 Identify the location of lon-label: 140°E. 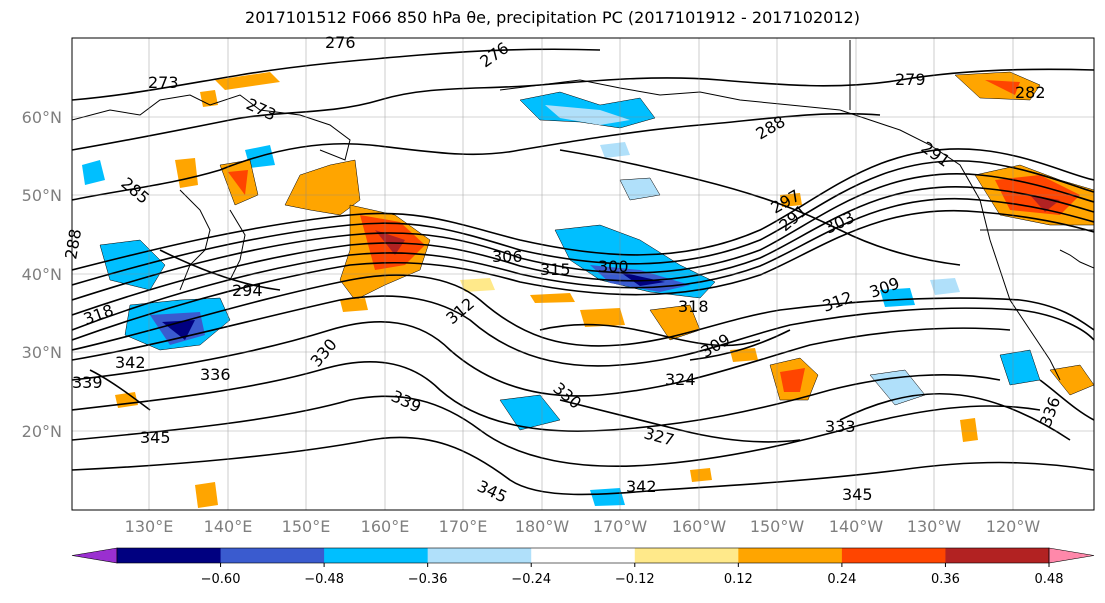
(228, 526).